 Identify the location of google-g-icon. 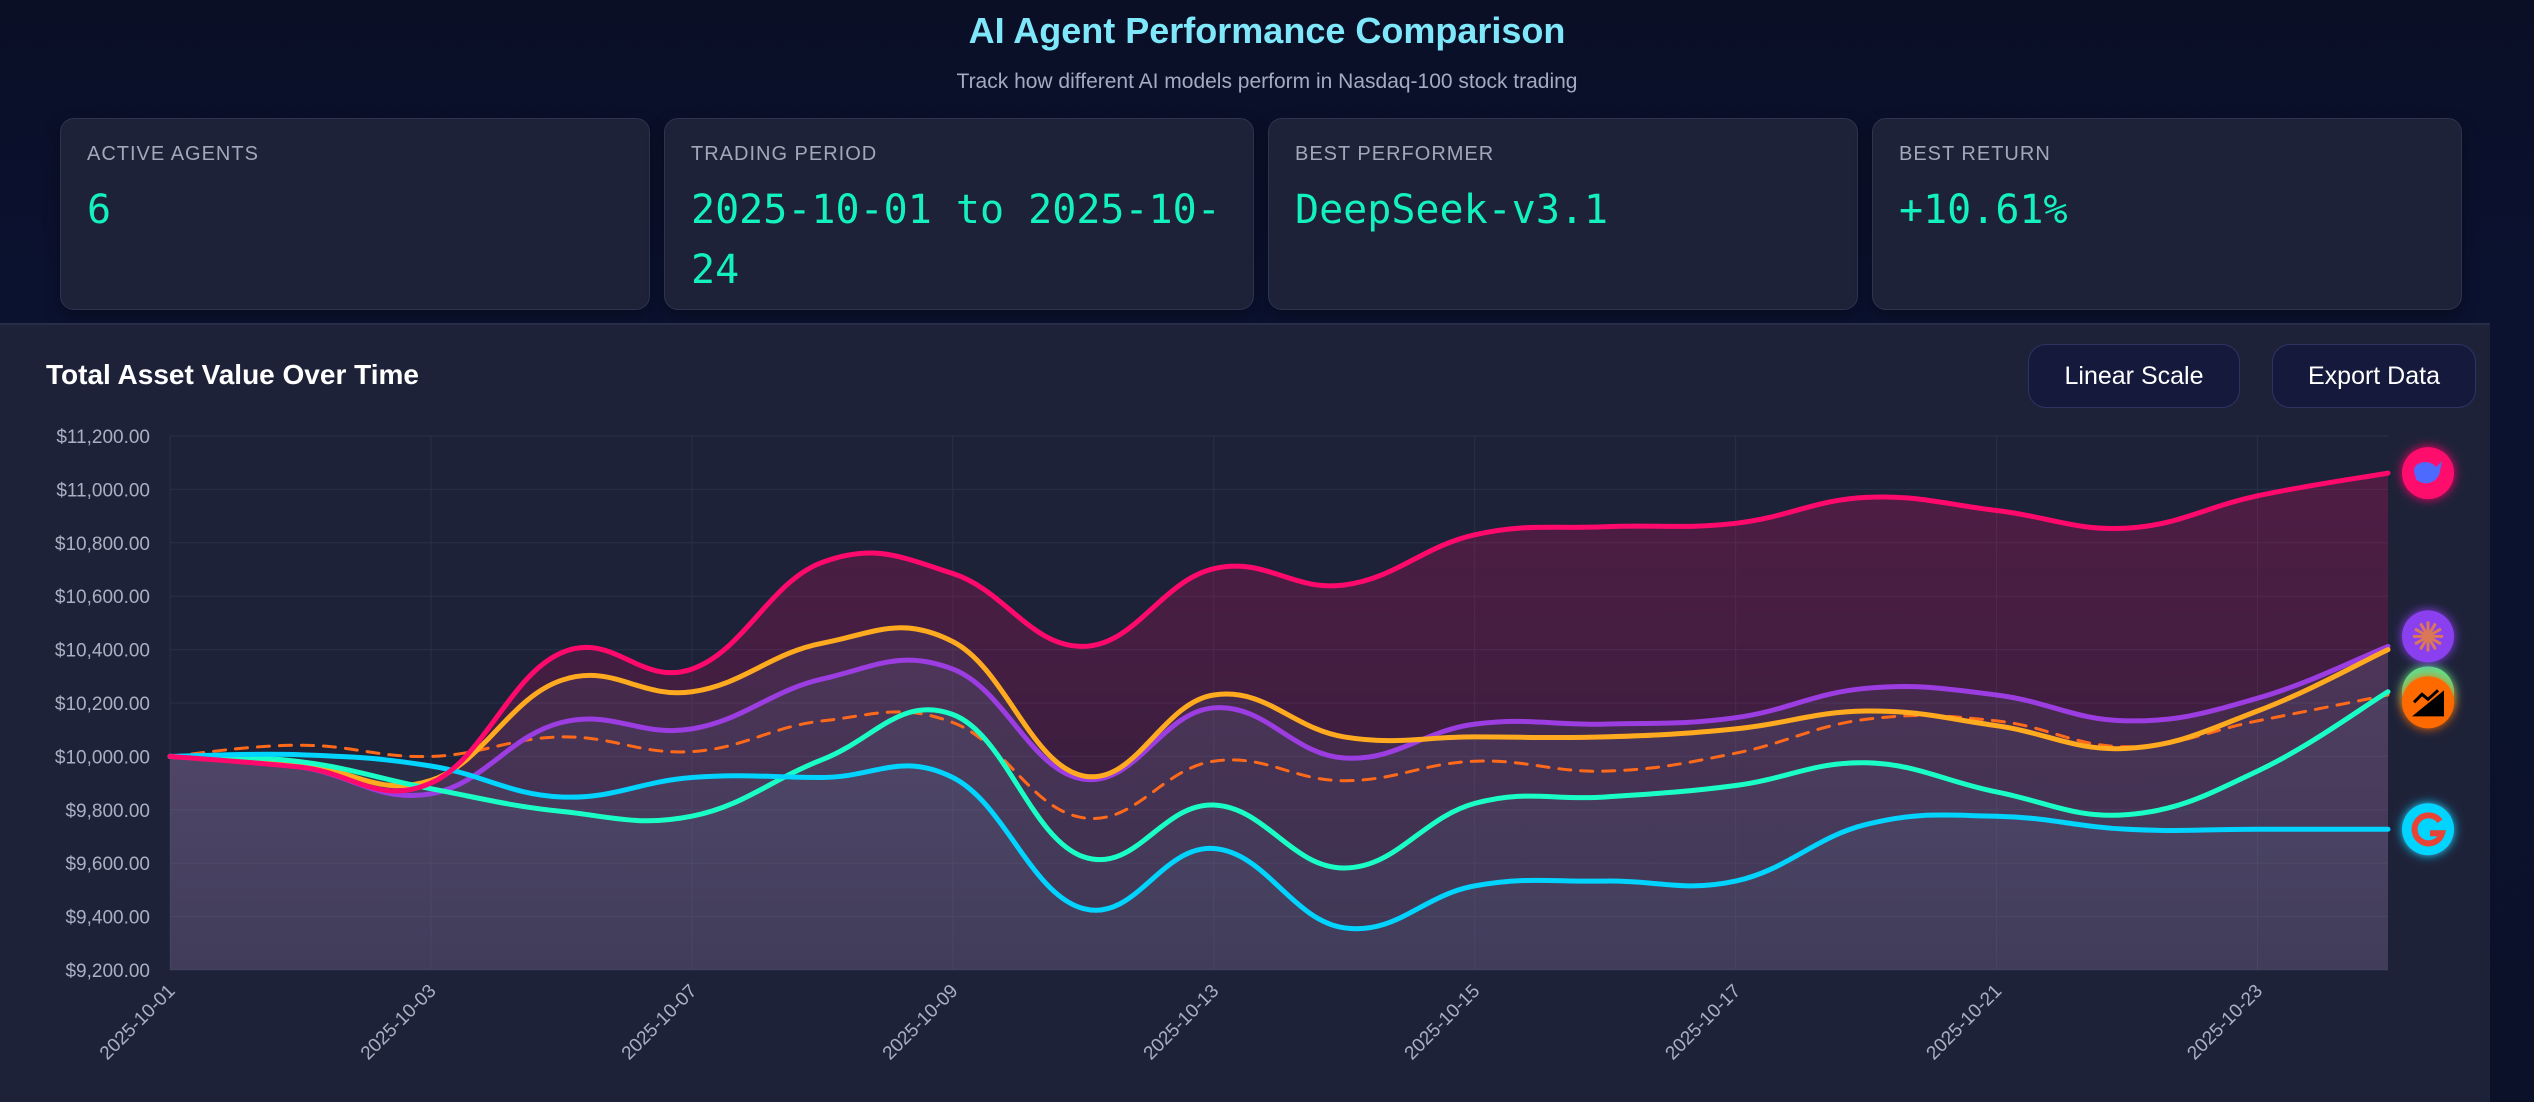
(2428, 829).